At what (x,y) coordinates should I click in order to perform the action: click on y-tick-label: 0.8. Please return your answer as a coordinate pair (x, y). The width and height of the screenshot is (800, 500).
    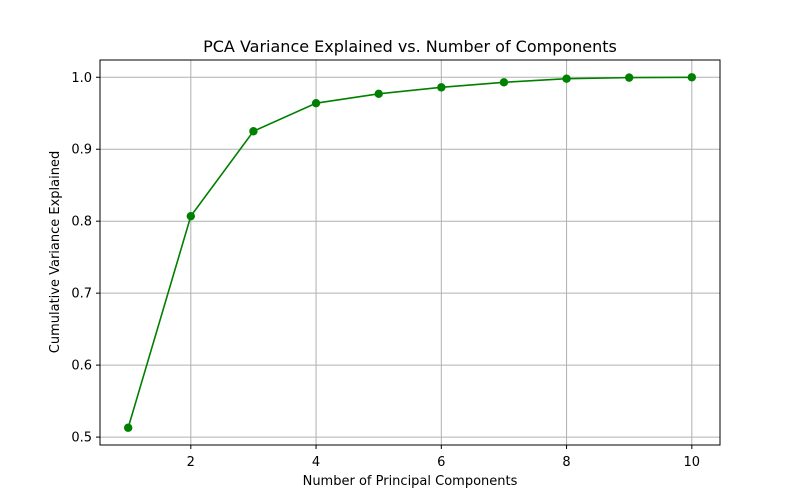
    Looking at the image, I should click on (81, 222).